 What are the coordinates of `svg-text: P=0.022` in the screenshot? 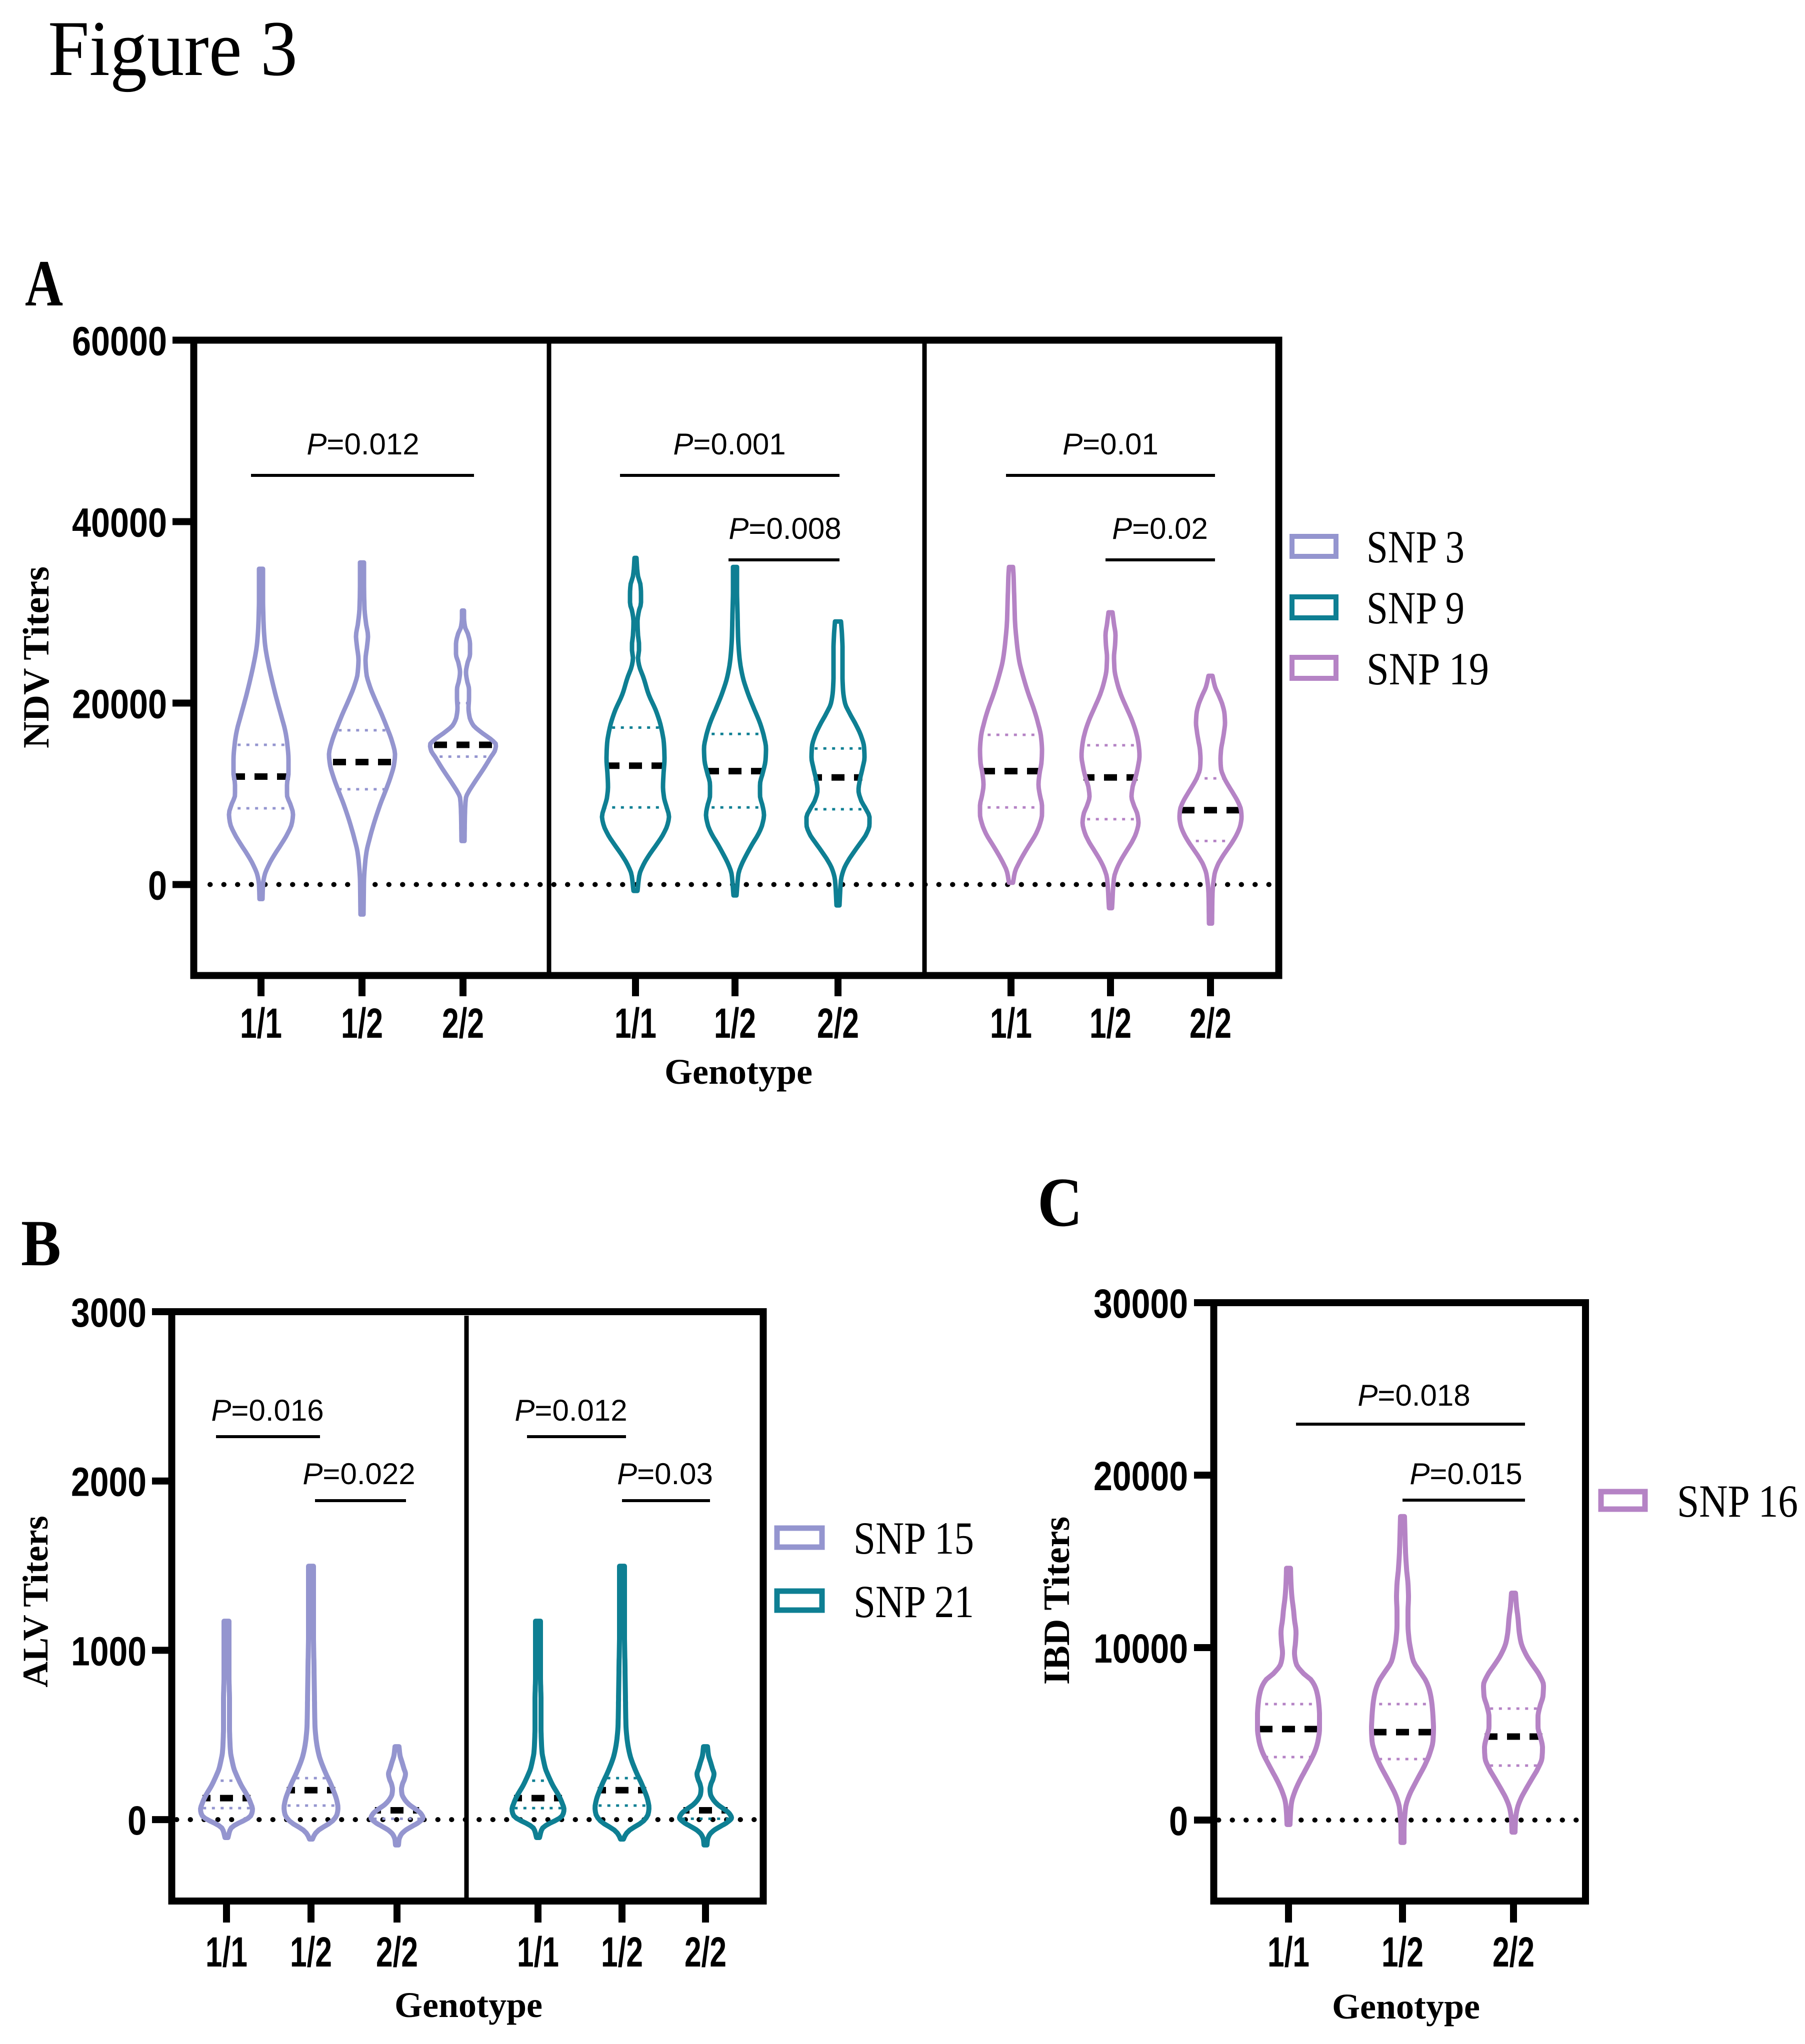 It's located at (358, 1474).